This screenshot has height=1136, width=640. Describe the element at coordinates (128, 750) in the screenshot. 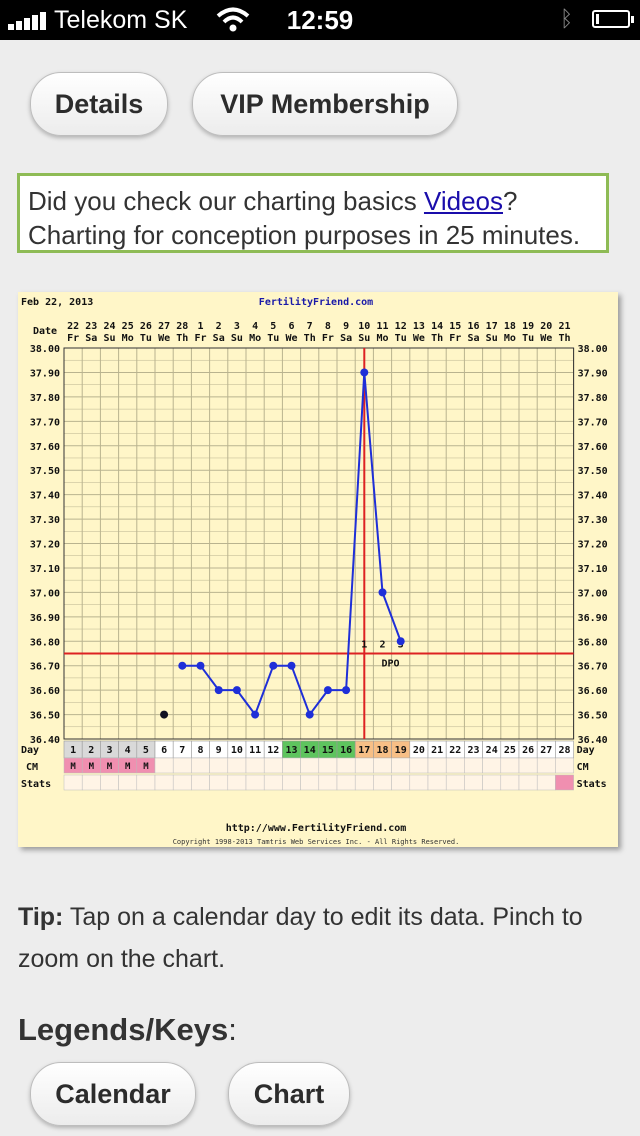

I see `cycle-day-label: 4` at that location.